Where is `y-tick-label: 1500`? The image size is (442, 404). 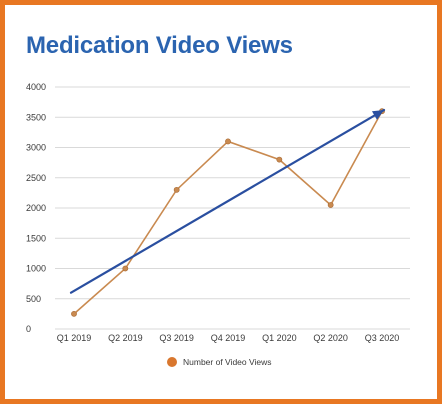 y-tick-label: 1500 is located at coordinates (36, 238).